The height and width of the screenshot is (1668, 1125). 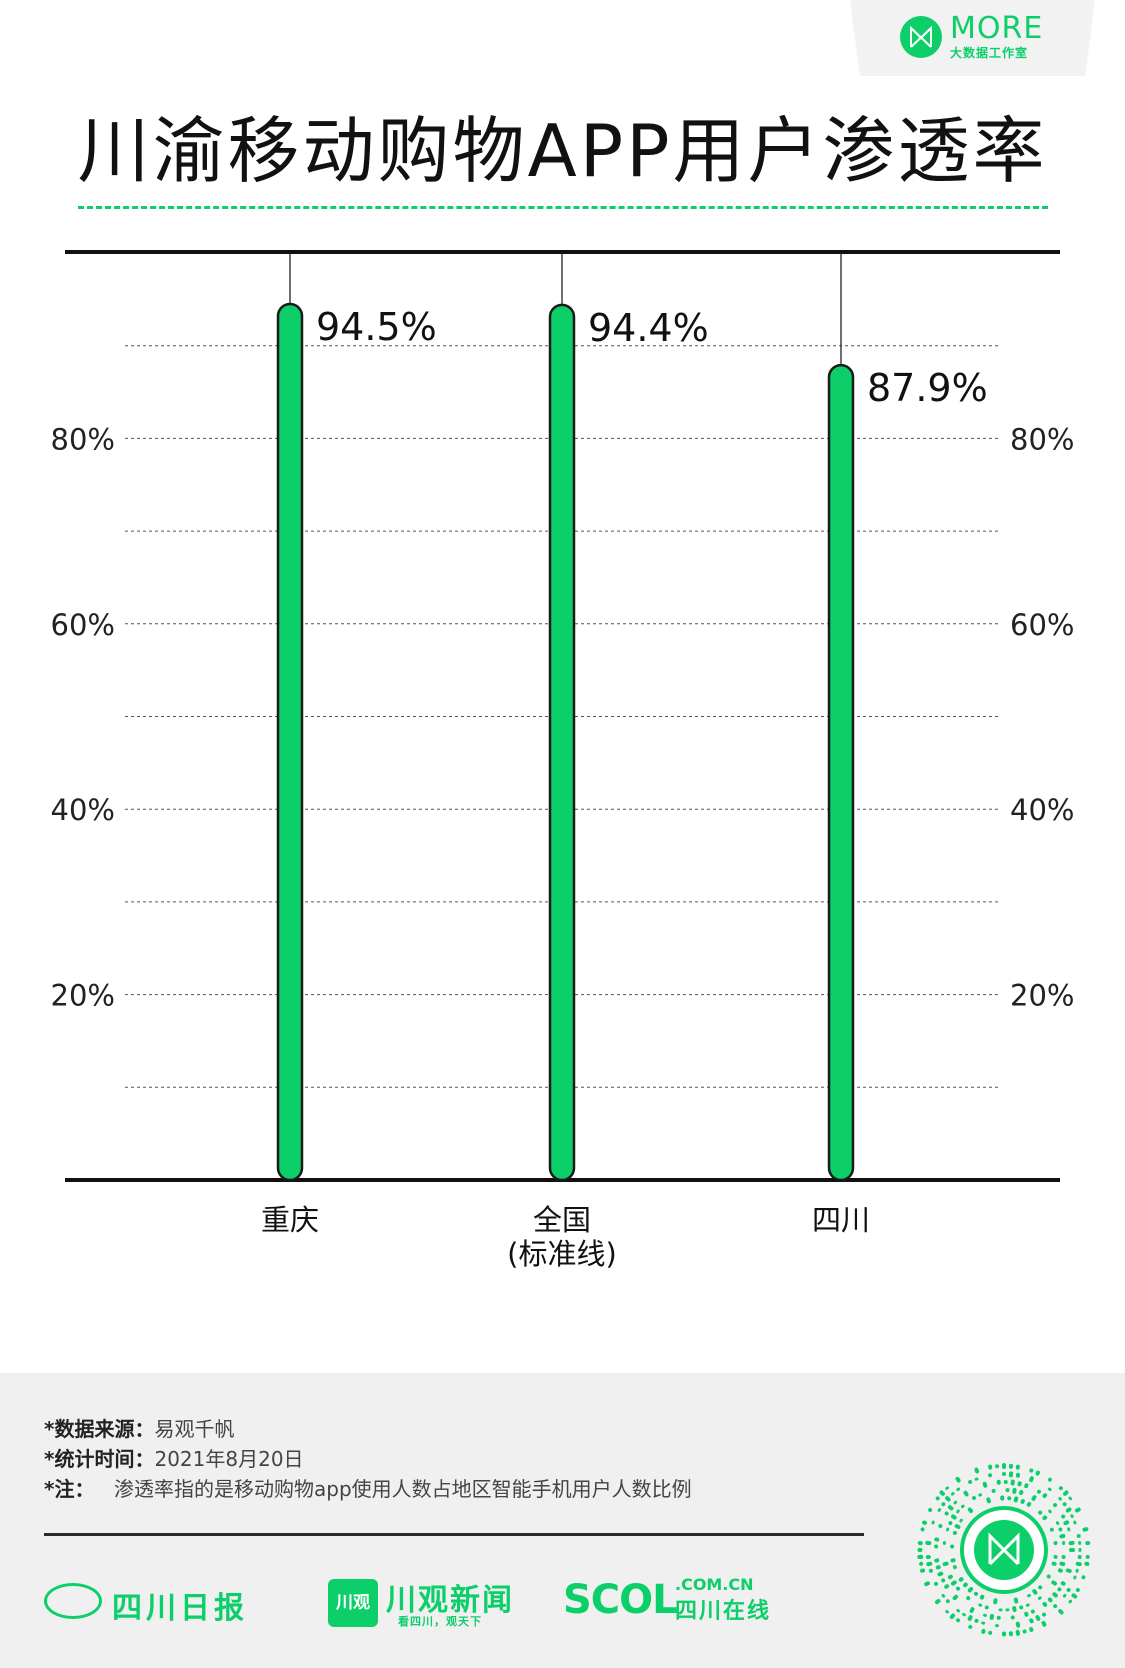 I want to click on note-source: *数据来源：易观千帆, so click(x=139, y=1429).